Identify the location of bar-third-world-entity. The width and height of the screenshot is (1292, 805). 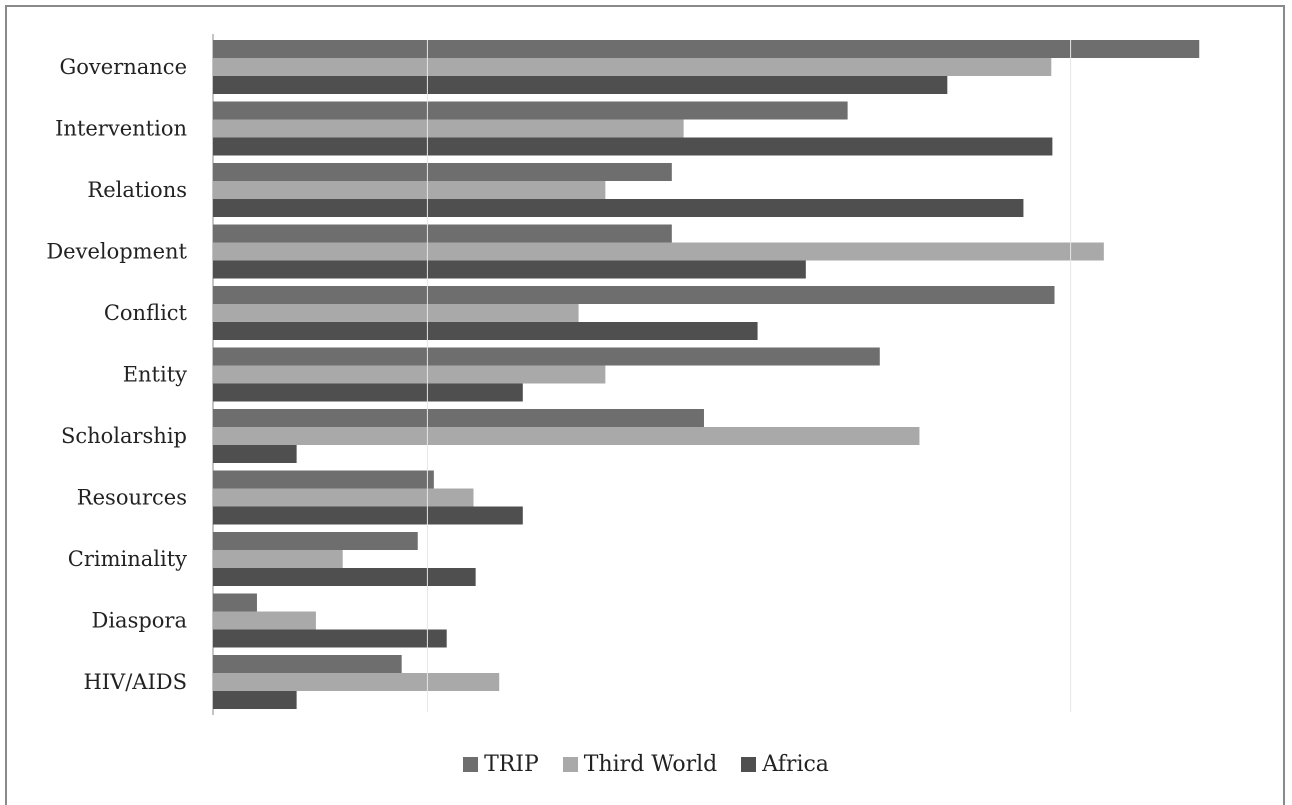
(409, 374).